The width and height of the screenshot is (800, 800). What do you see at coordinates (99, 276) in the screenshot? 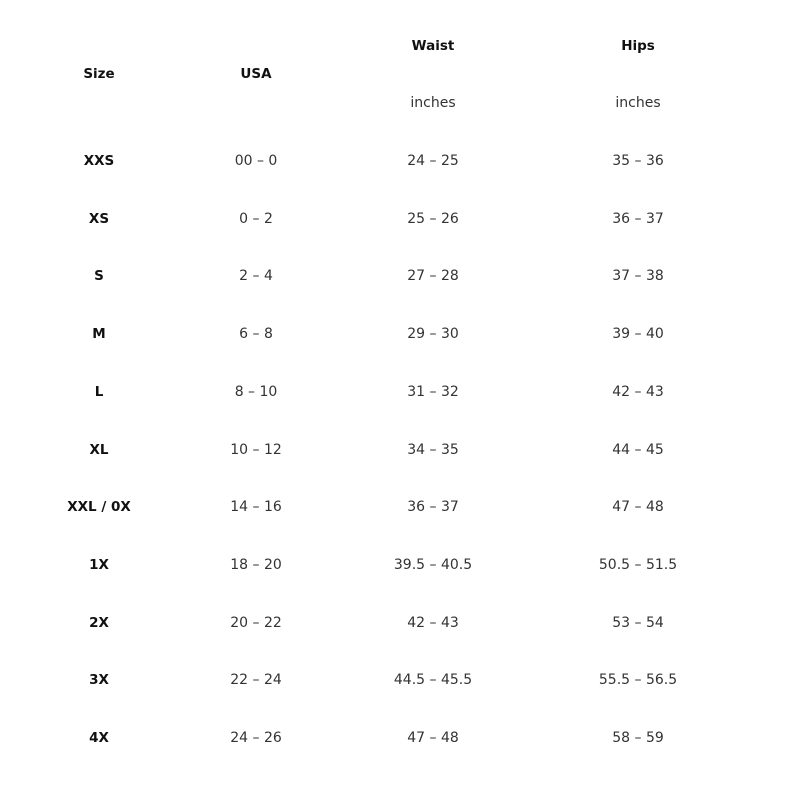
I see `size-cell: S` at bounding box center [99, 276].